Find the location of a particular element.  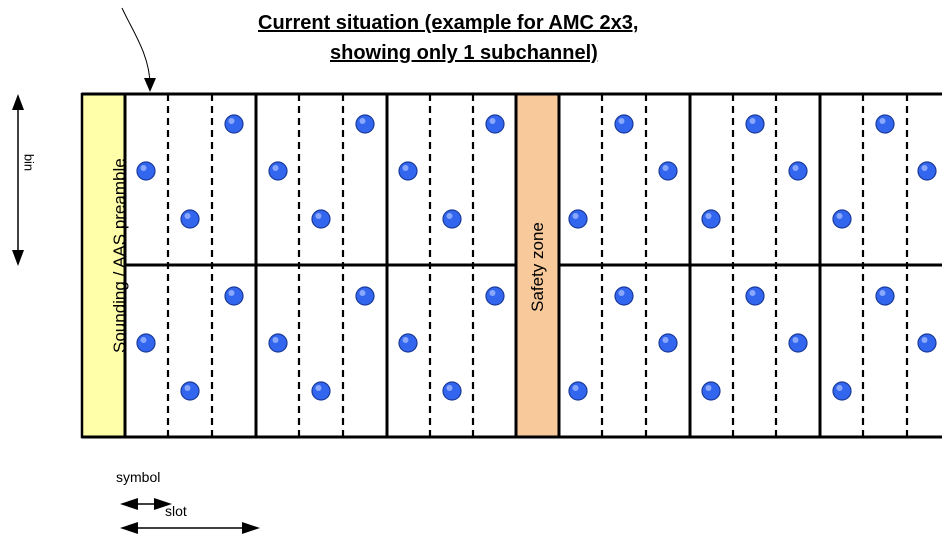

callout-curve is located at coordinates (136, 46).